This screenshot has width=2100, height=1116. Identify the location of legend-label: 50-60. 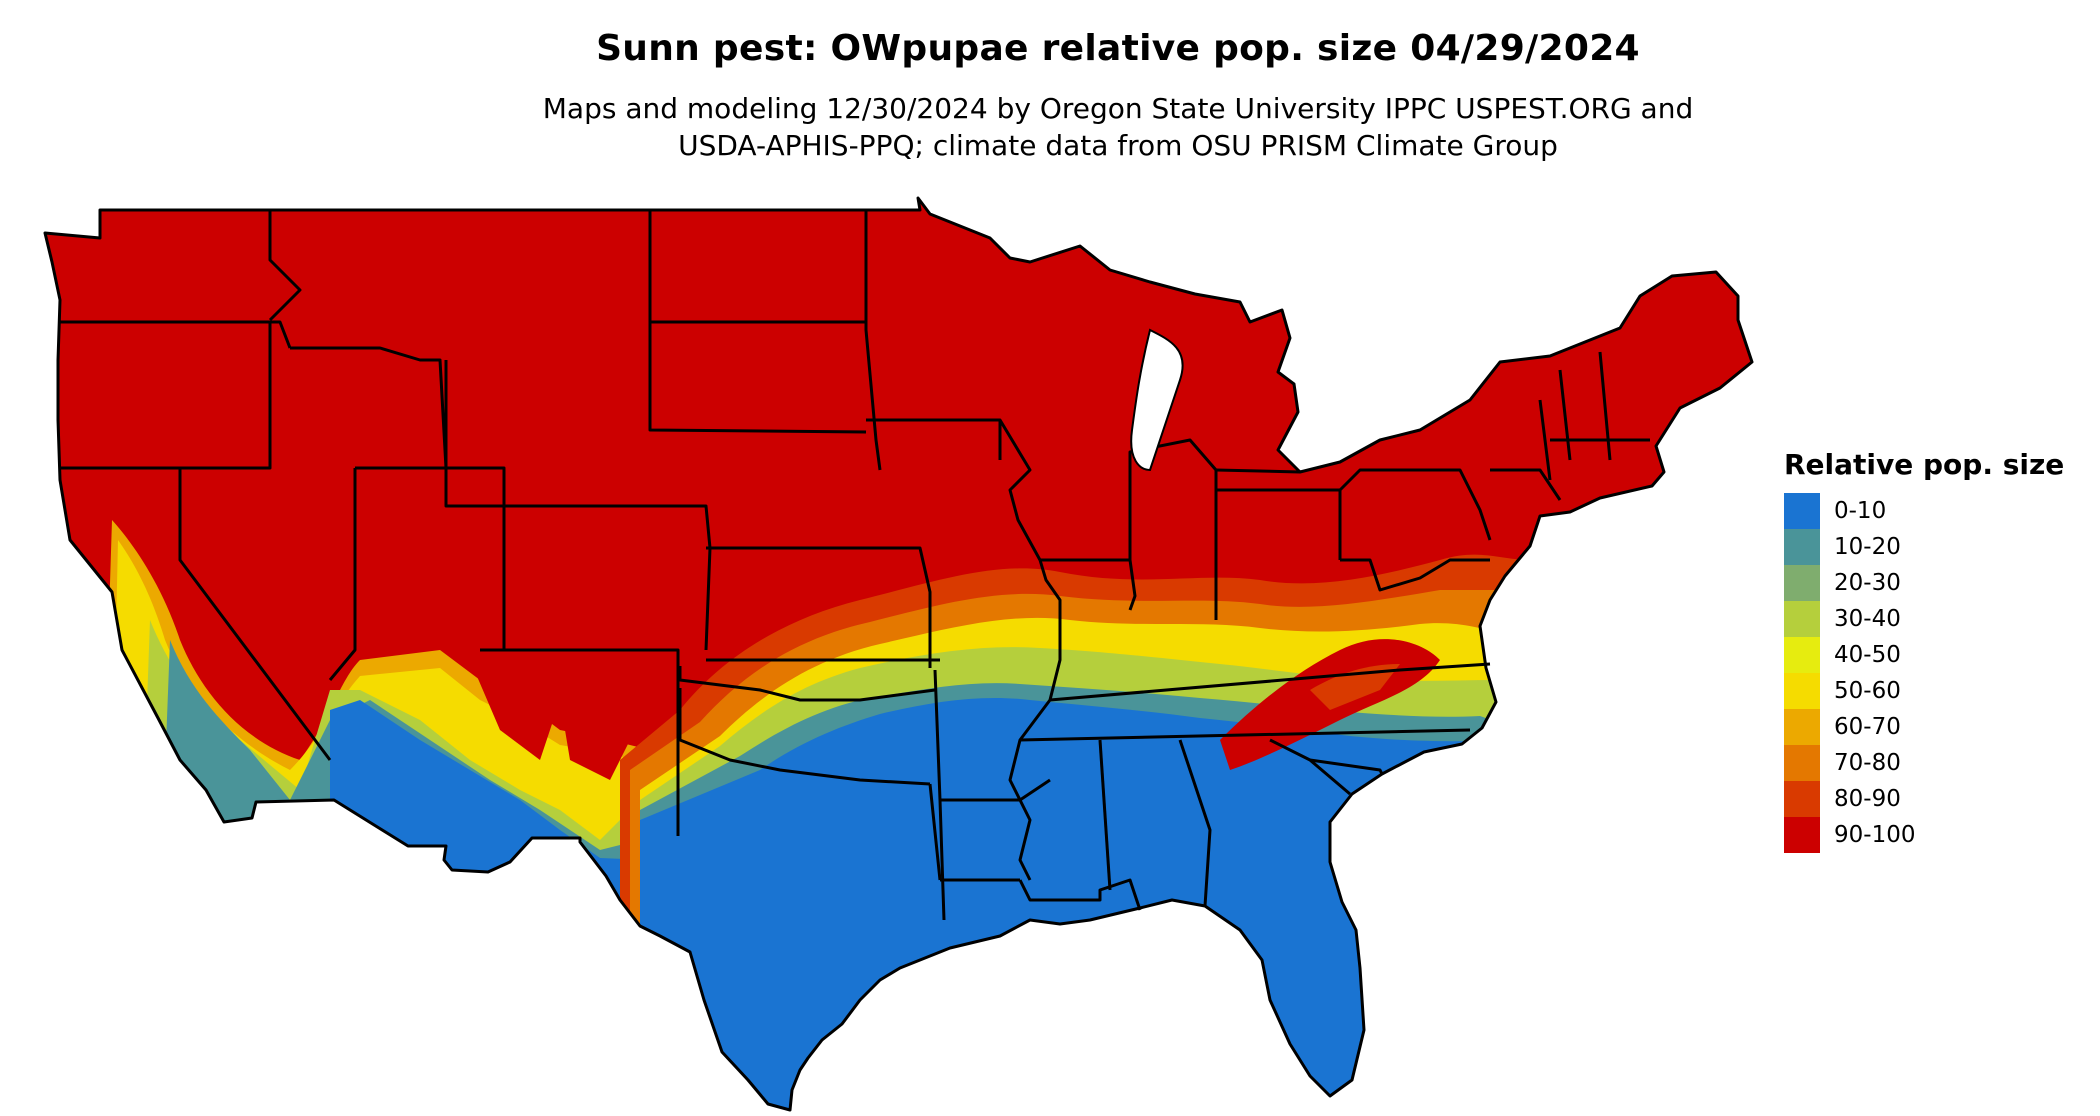
(1867, 691).